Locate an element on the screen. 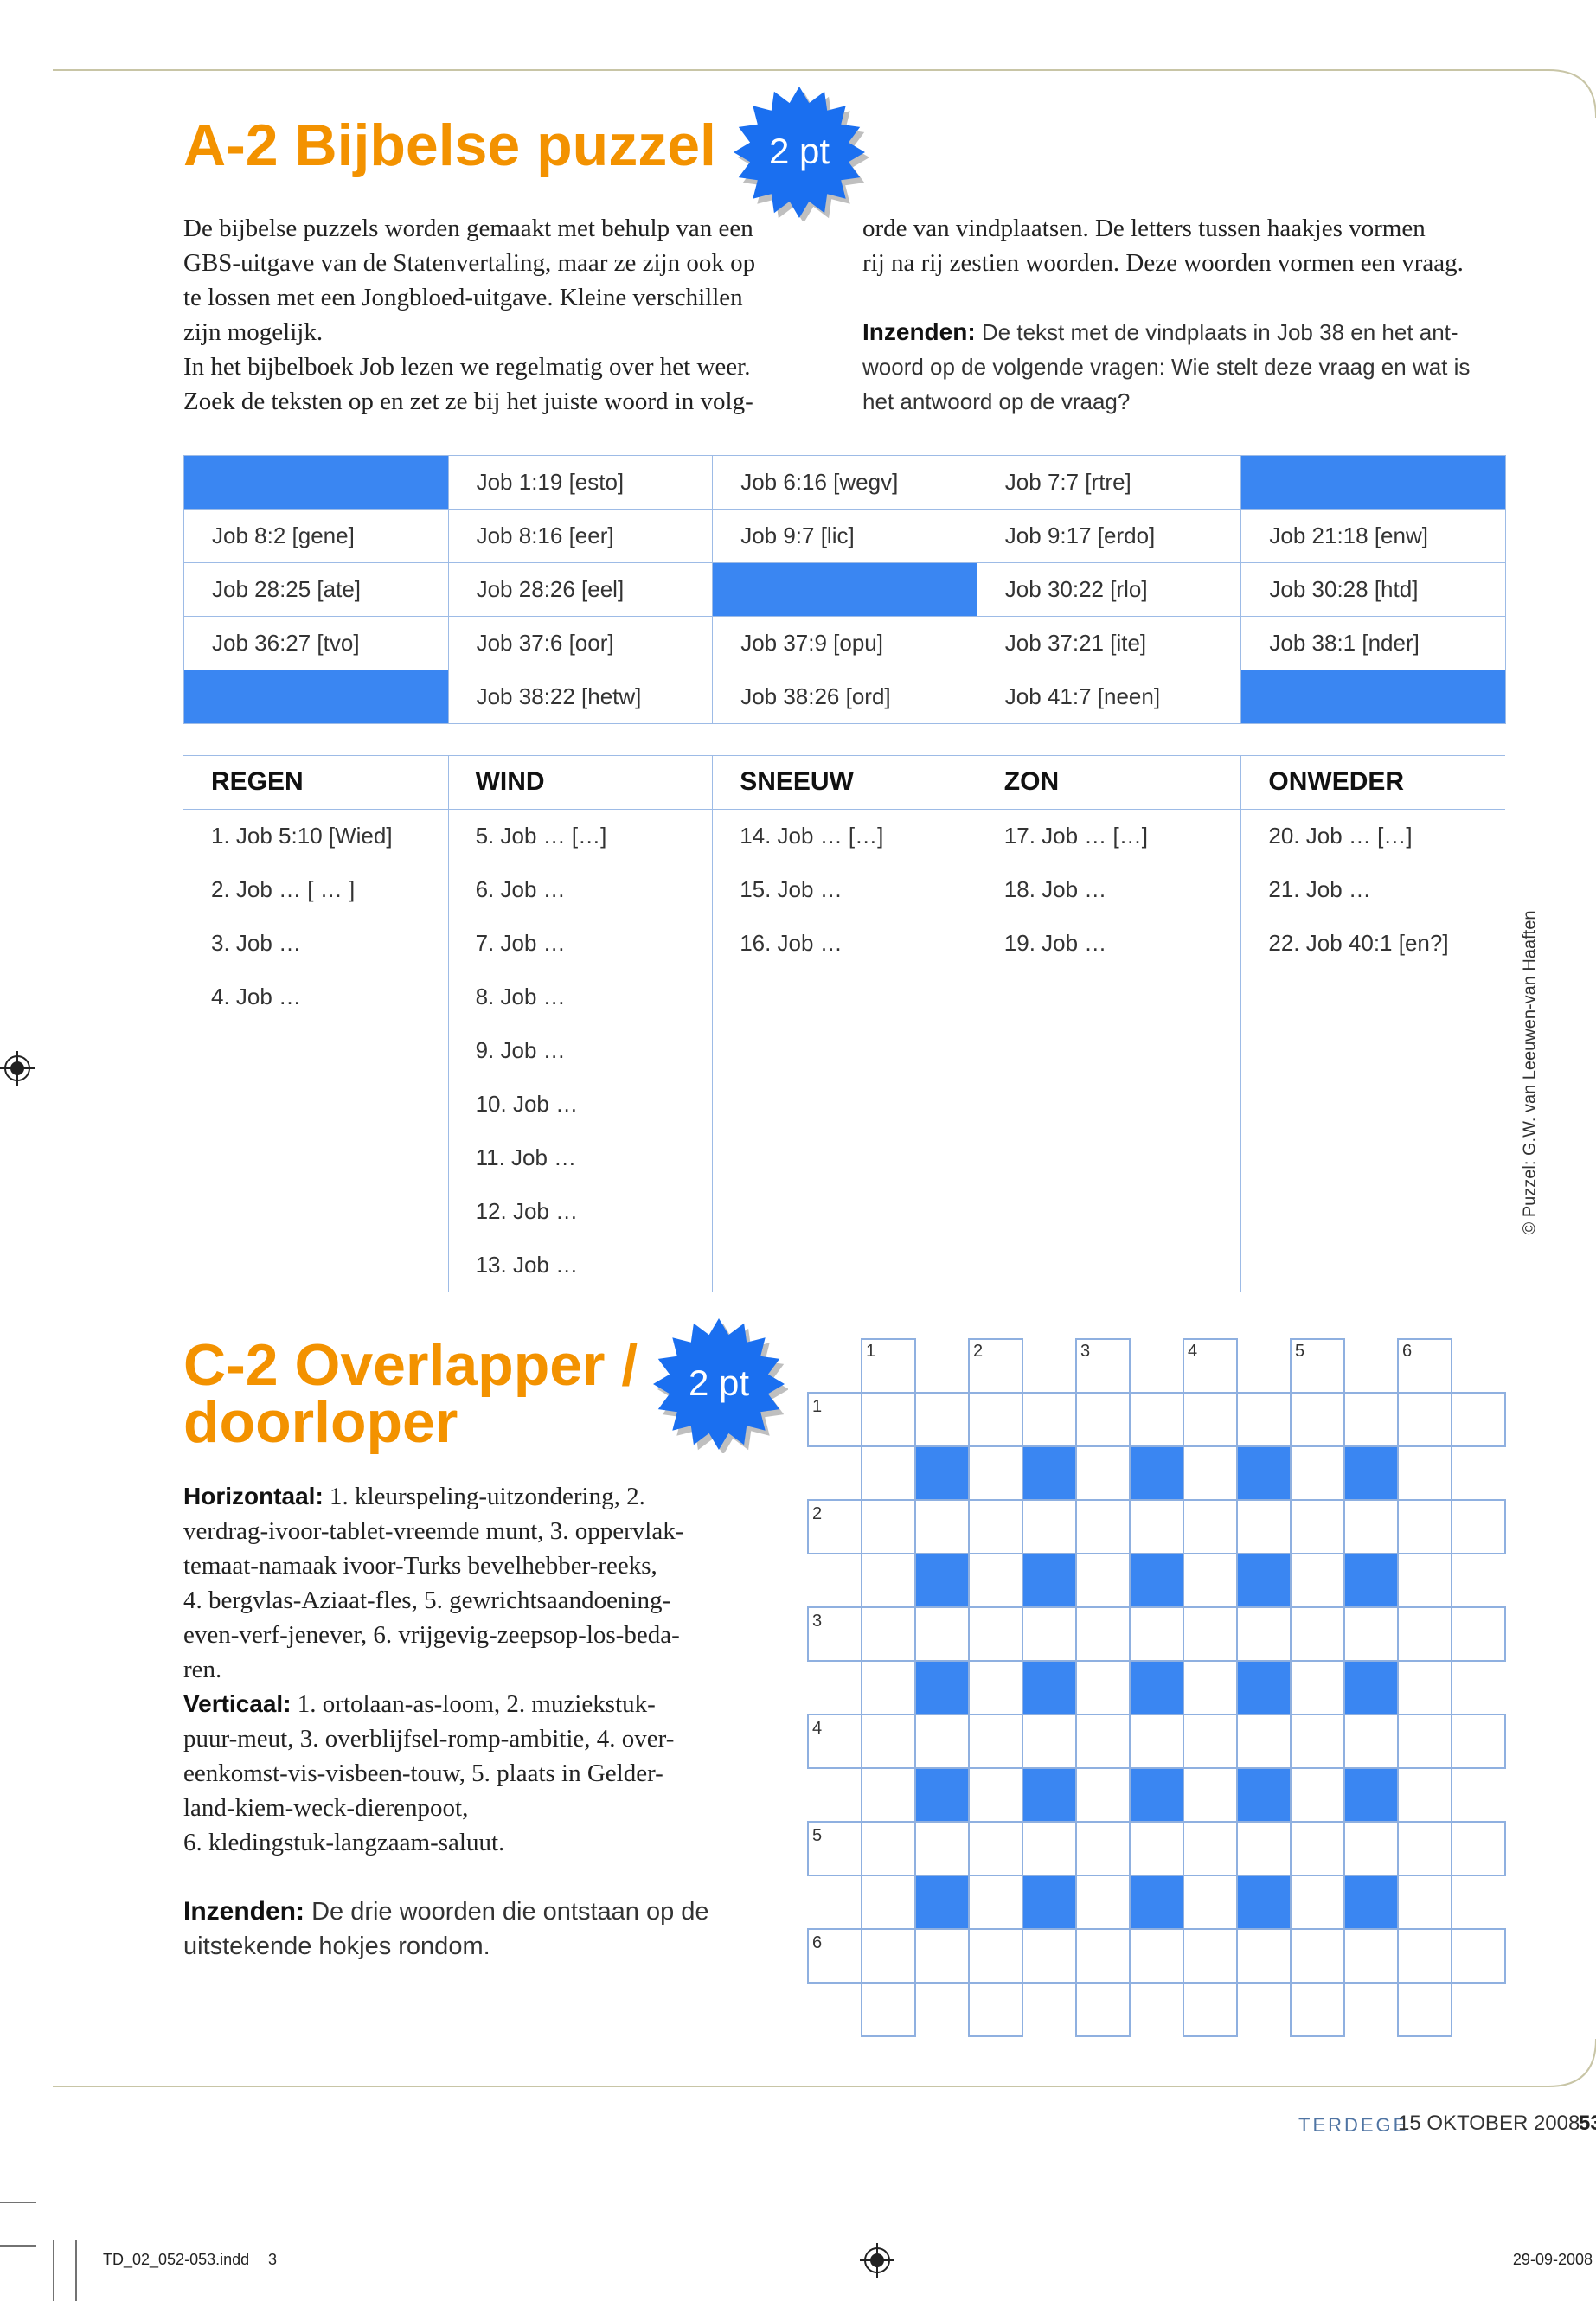  text-line: het antwoord op de vraag? is located at coordinates (1166, 402).